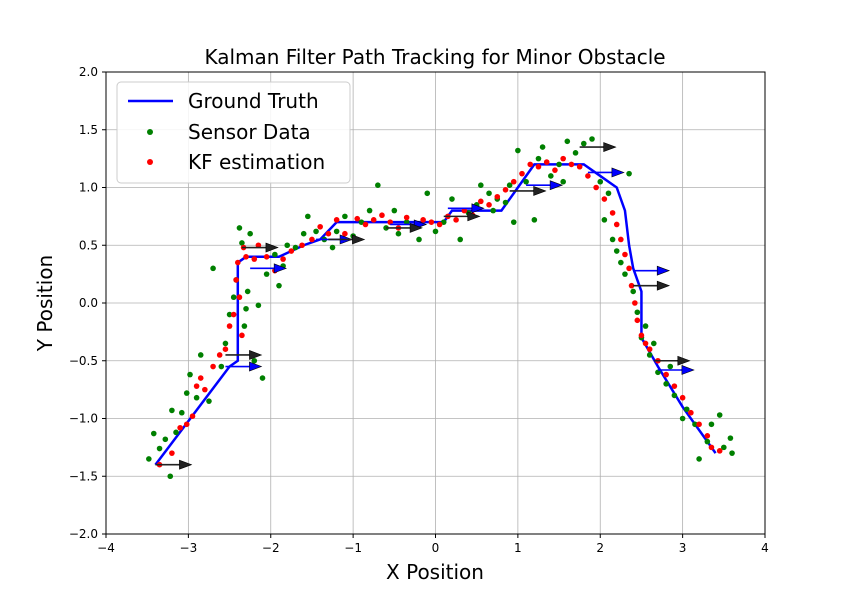  Describe the element at coordinates (88, 188) in the screenshot. I see `y-tick-label: 1.0` at that location.